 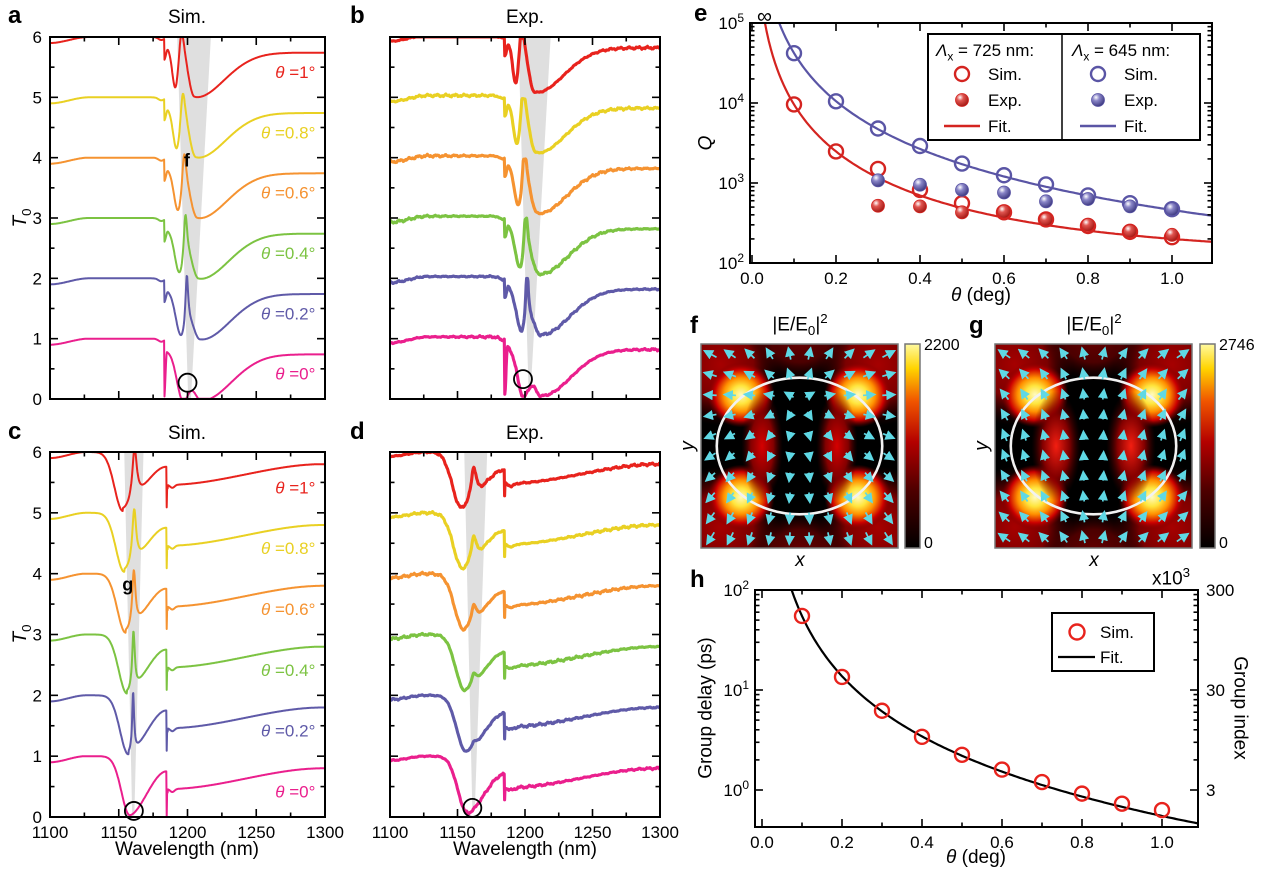 I want to click on panel-f-title: |E/E0|2, so click(x=800, y=325).